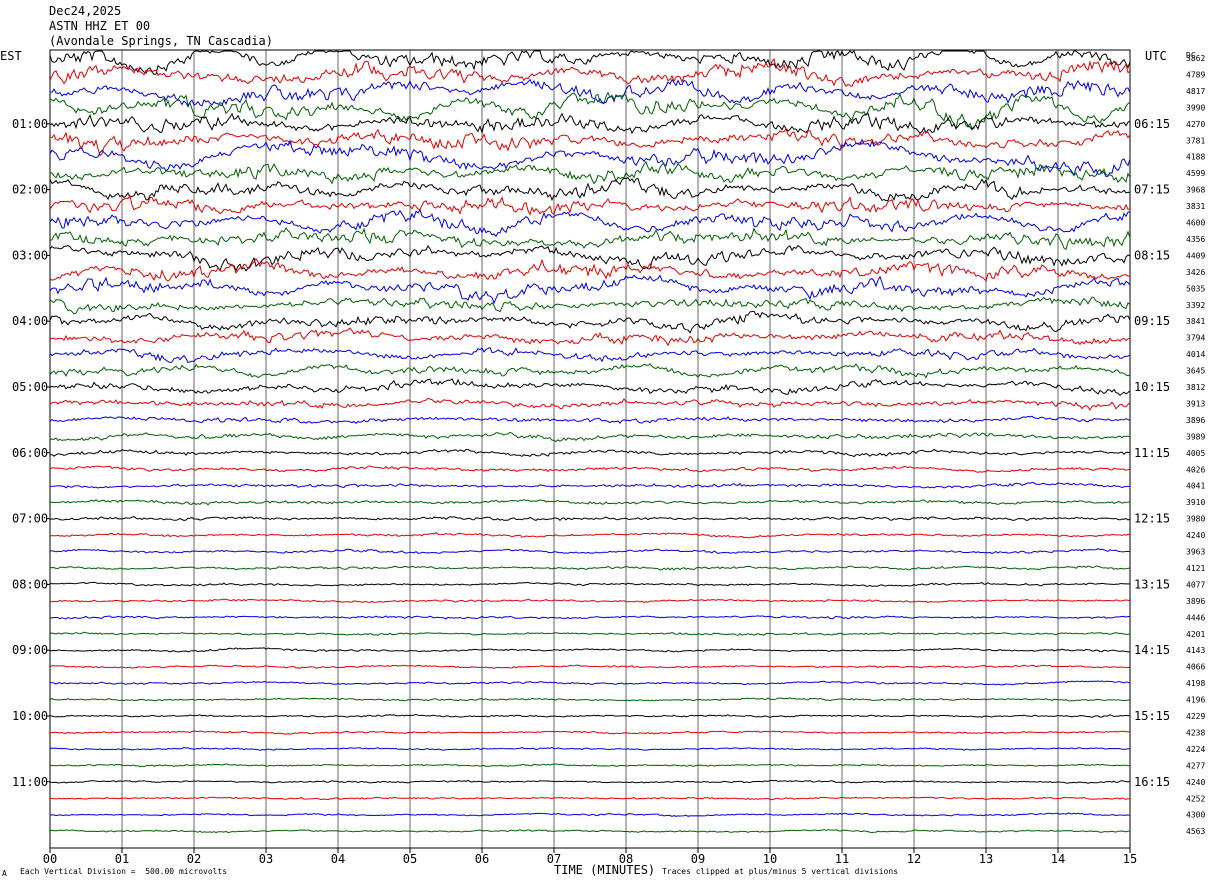  What do you see at coordinates (1195, 107) in the screenshot?
I see `dc-offset-label: 3990` at bounding box center [1195, 107].